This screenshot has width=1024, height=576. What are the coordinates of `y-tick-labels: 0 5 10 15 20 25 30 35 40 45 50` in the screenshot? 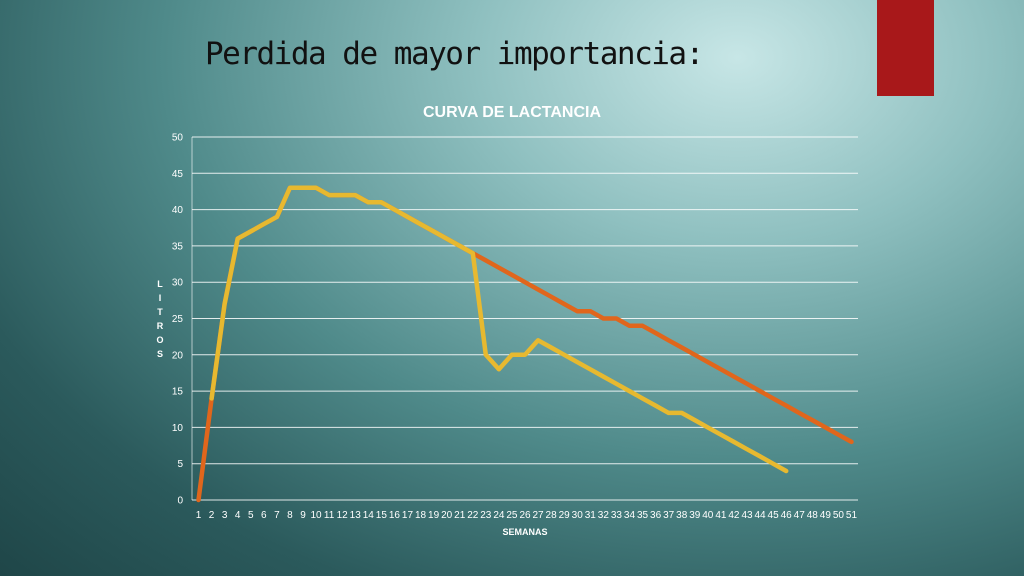 It's located at (178, 320).